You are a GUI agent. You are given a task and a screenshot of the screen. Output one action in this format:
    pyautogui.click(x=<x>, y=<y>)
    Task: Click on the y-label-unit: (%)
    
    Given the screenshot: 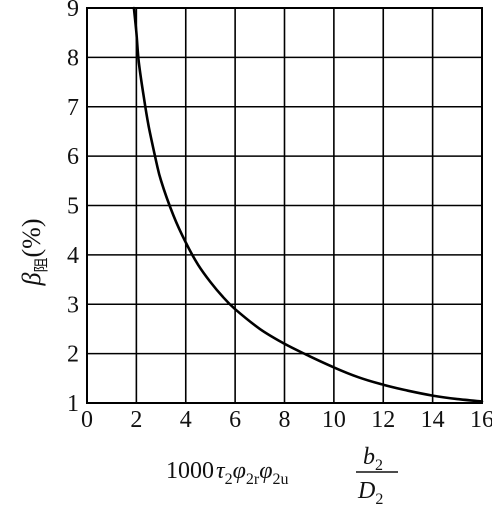 What is the action you would take?
    pyautogui.click(x=31, y=238)
    